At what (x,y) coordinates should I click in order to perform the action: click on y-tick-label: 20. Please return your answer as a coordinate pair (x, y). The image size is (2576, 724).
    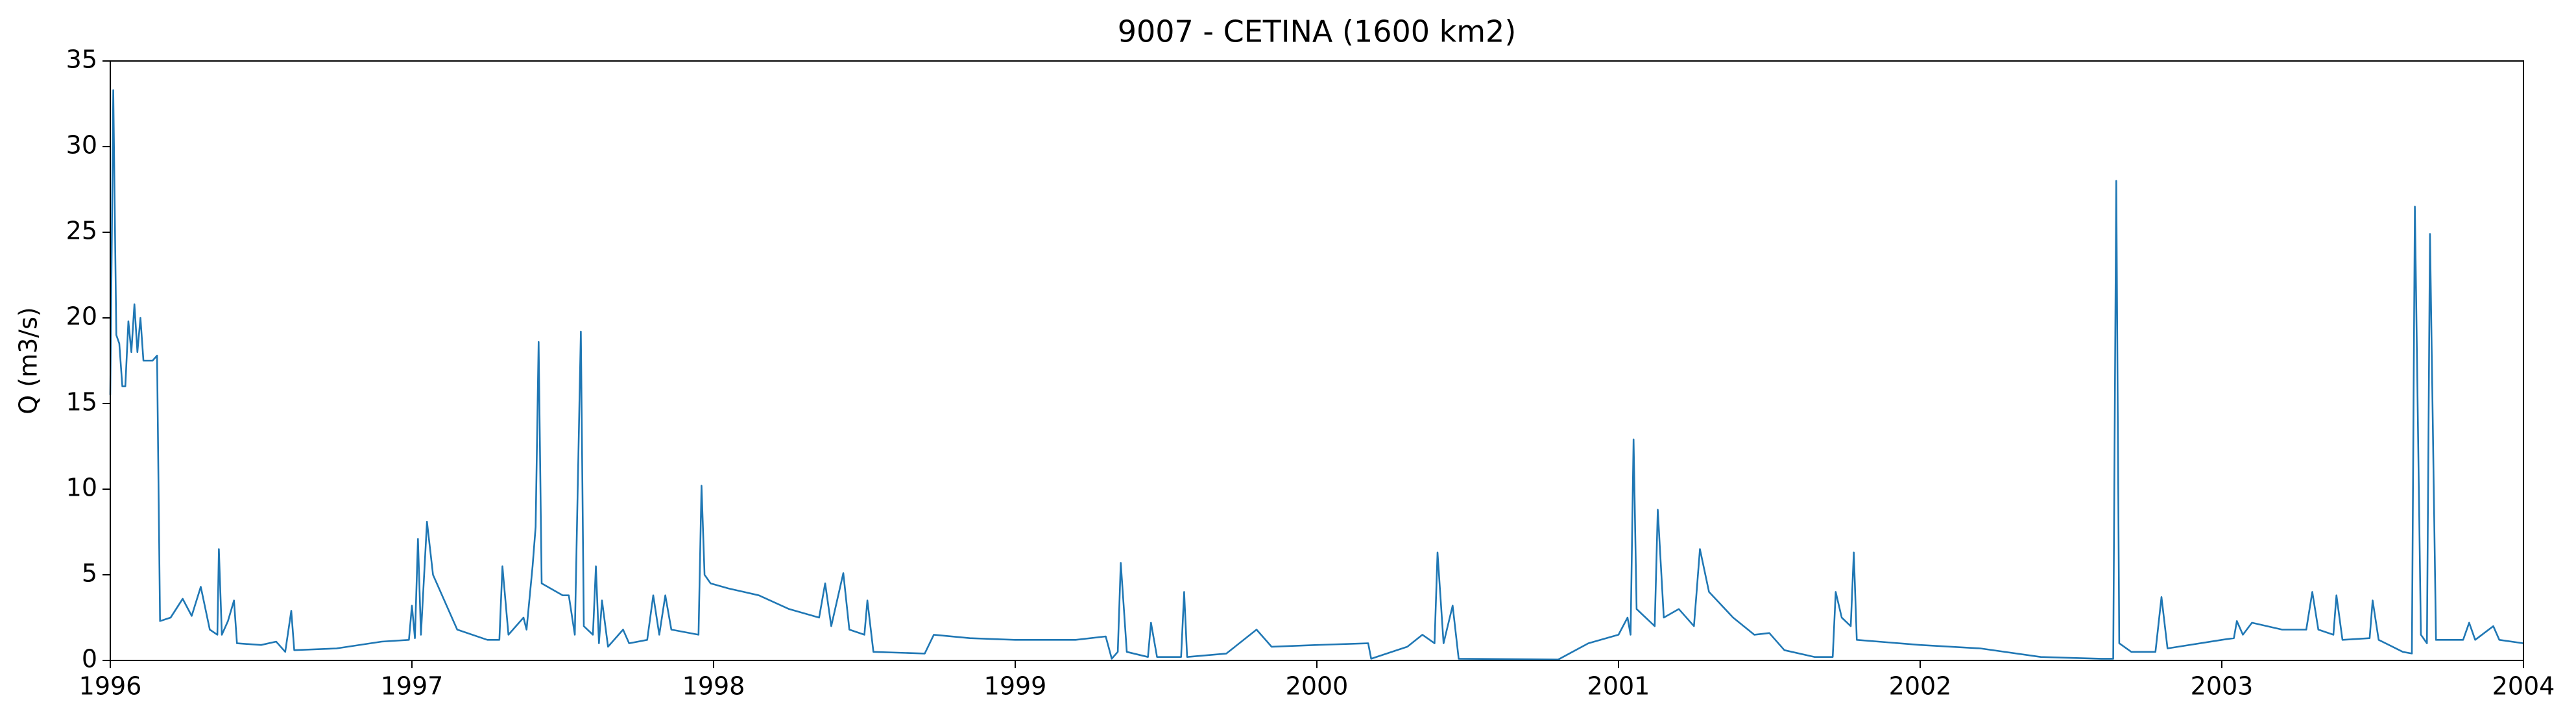
    Looking at the image, I should click on (81, 316).